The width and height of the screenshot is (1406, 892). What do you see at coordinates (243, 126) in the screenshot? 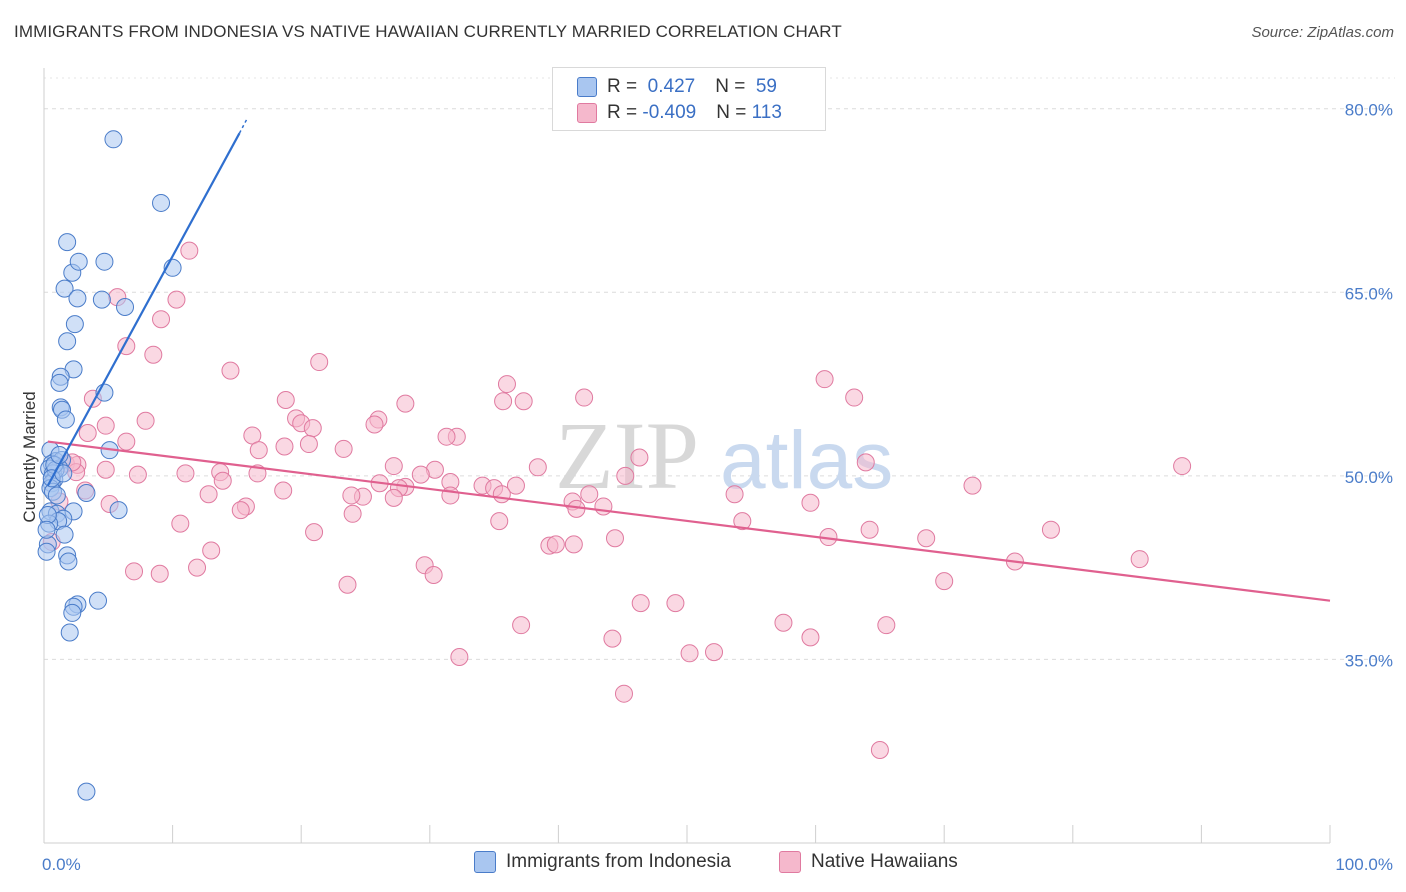
I see `trend-line-indonesia-extension` at bounding box center [243, 126].